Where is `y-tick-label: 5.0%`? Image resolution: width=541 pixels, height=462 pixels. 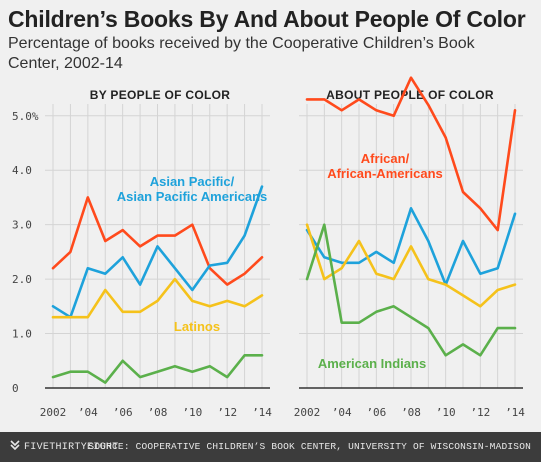
y-tick-label: 5.0% is located at coordinates (25, 116).